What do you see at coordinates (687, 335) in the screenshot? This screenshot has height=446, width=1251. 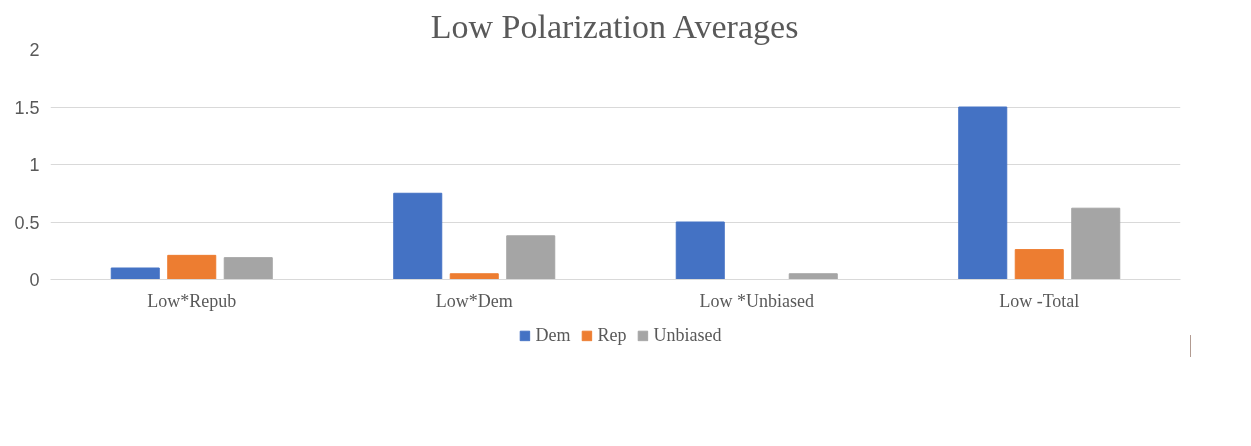 I see `legend-label: Unbiased` at bounding box center [687, 335].